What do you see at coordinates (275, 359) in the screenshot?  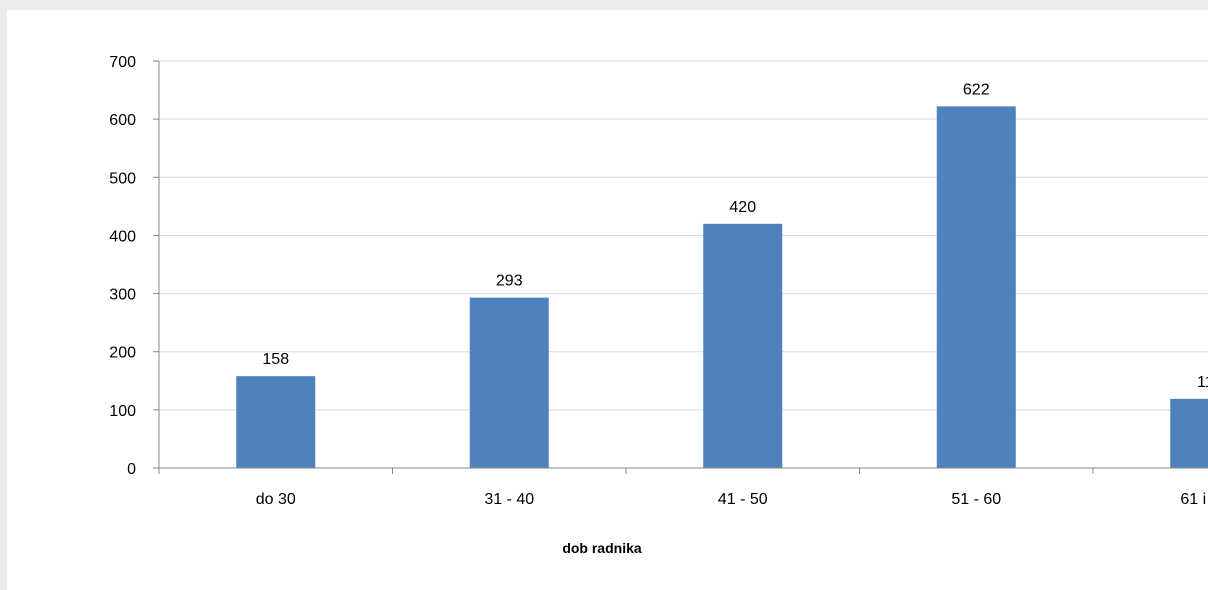 I see `data-label: 158` at bounding box center [275, 359].